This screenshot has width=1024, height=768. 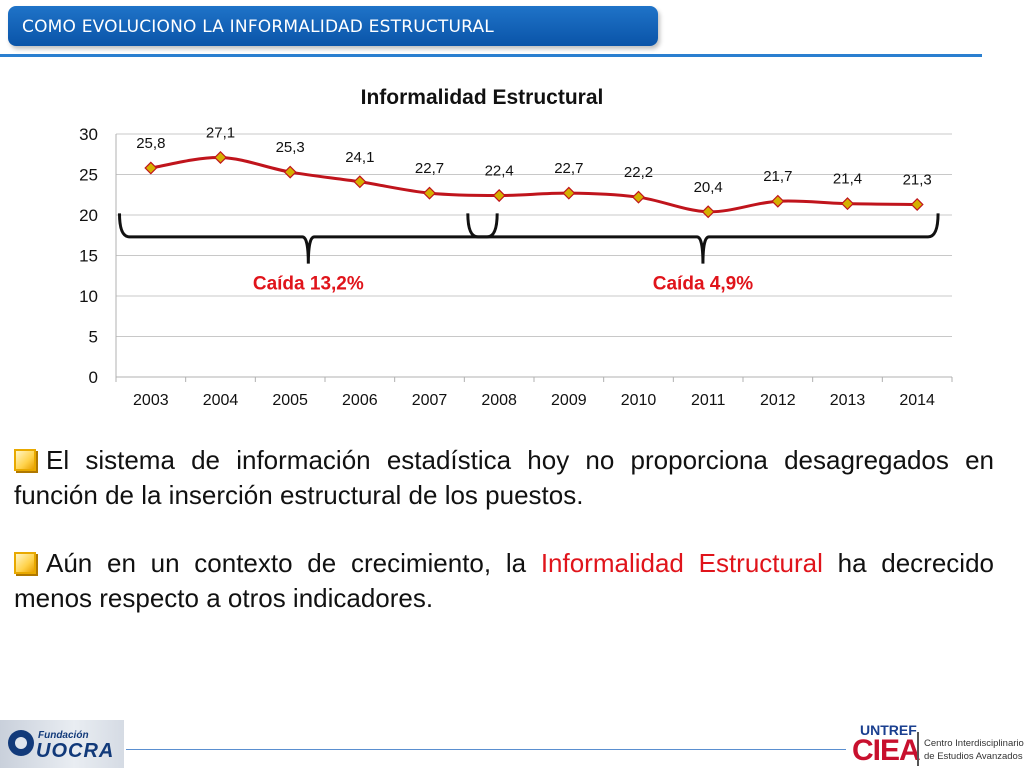 I want to click on x-tick-label: 2014, so click(x=917, y=400).